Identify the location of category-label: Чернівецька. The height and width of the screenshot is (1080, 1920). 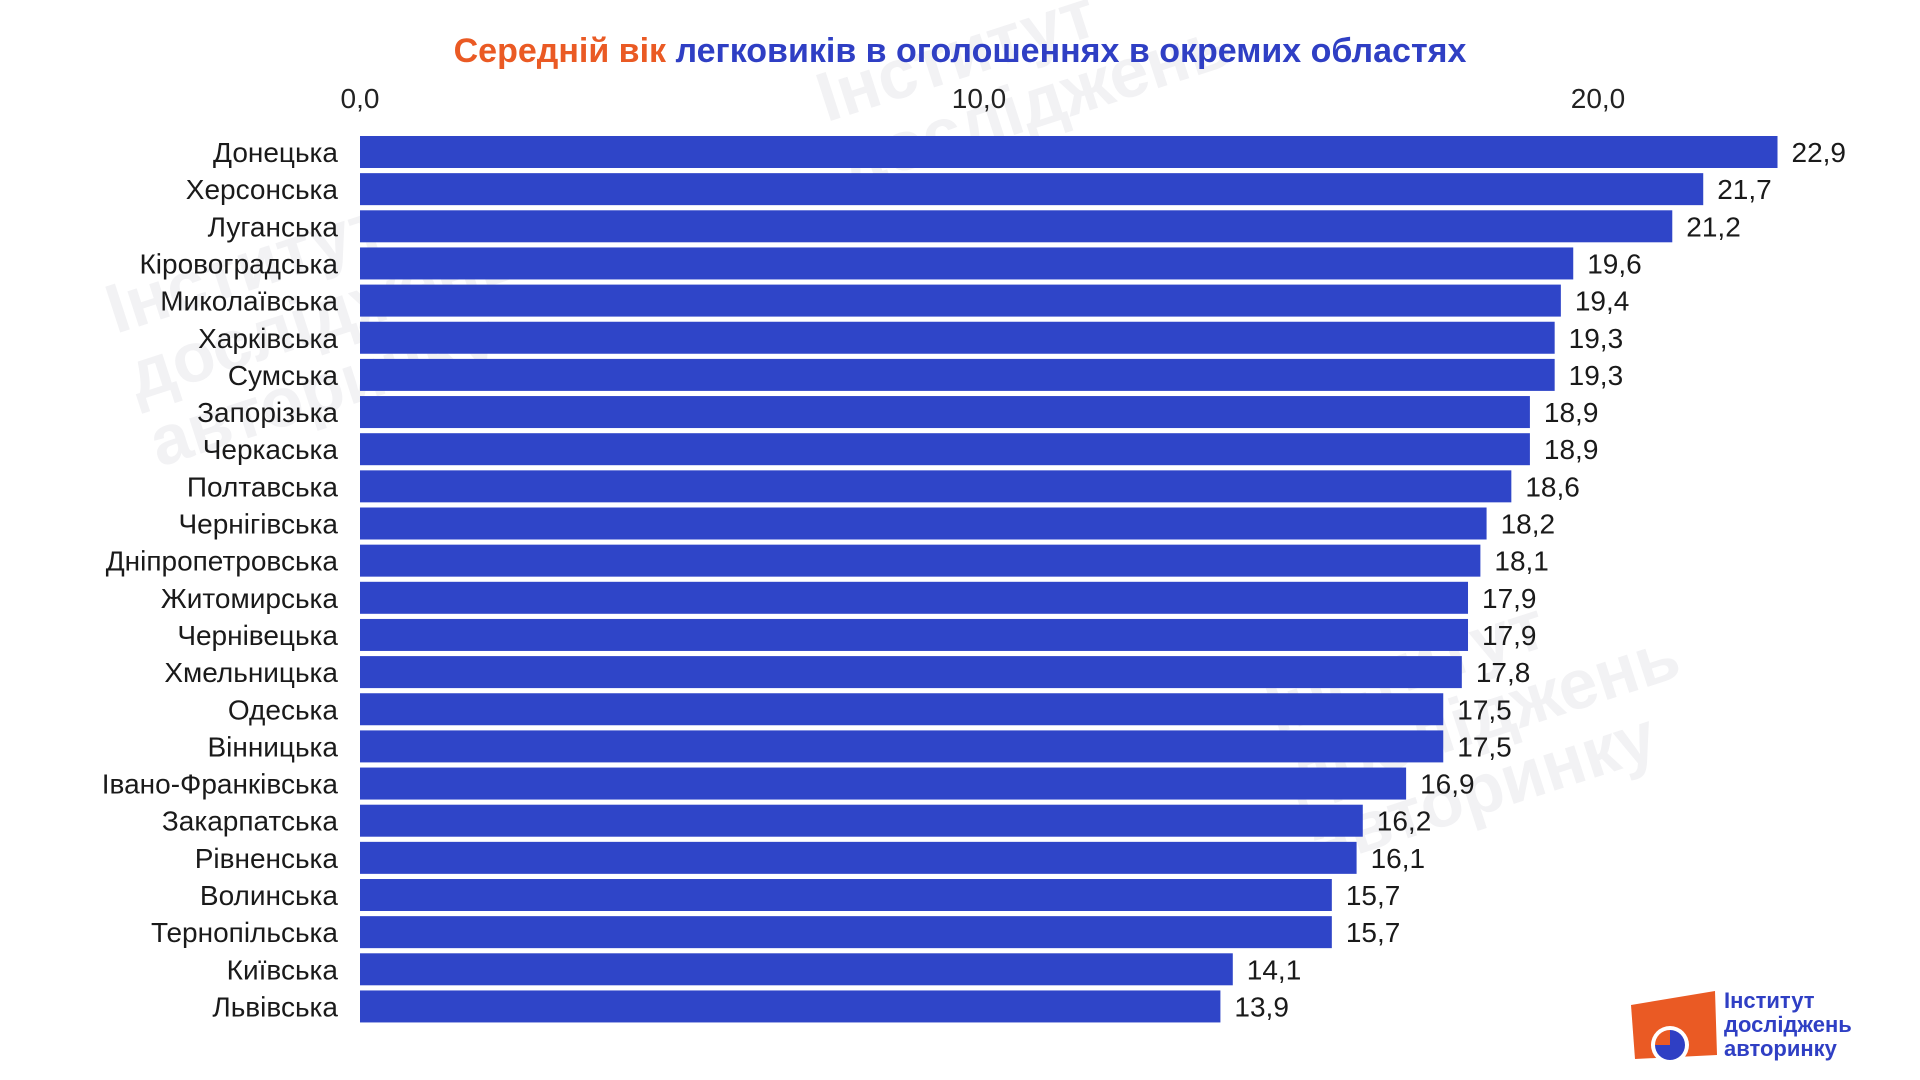
(257, 635).